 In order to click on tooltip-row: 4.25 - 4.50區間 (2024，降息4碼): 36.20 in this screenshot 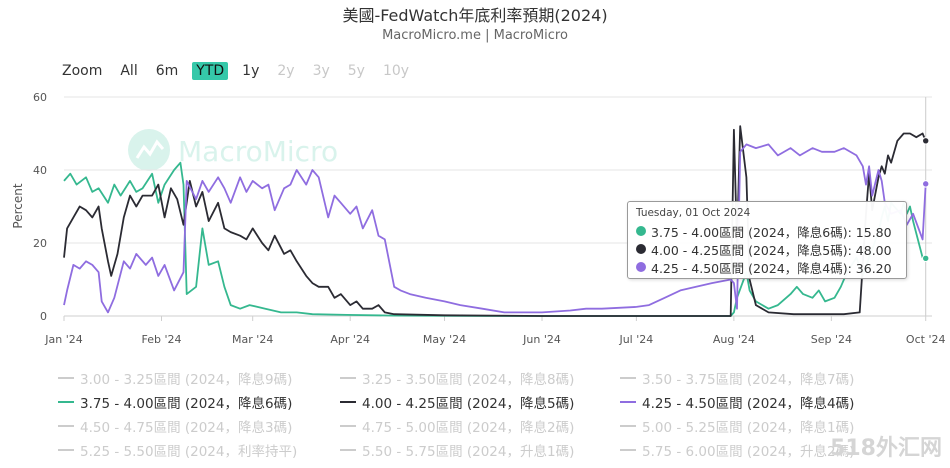, I will do `click(767, 267)`.